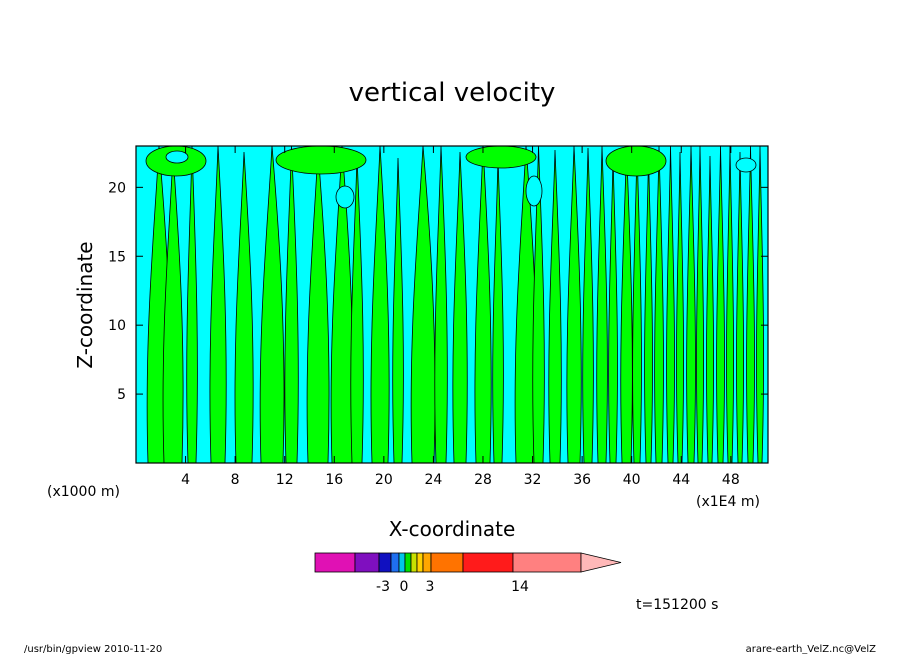 Image resolution: width=904 pixels, height=654 pixels. Describe the element at coordinates (433, 480) in the screenshot. I see `x-tick-label: 24` at that location.